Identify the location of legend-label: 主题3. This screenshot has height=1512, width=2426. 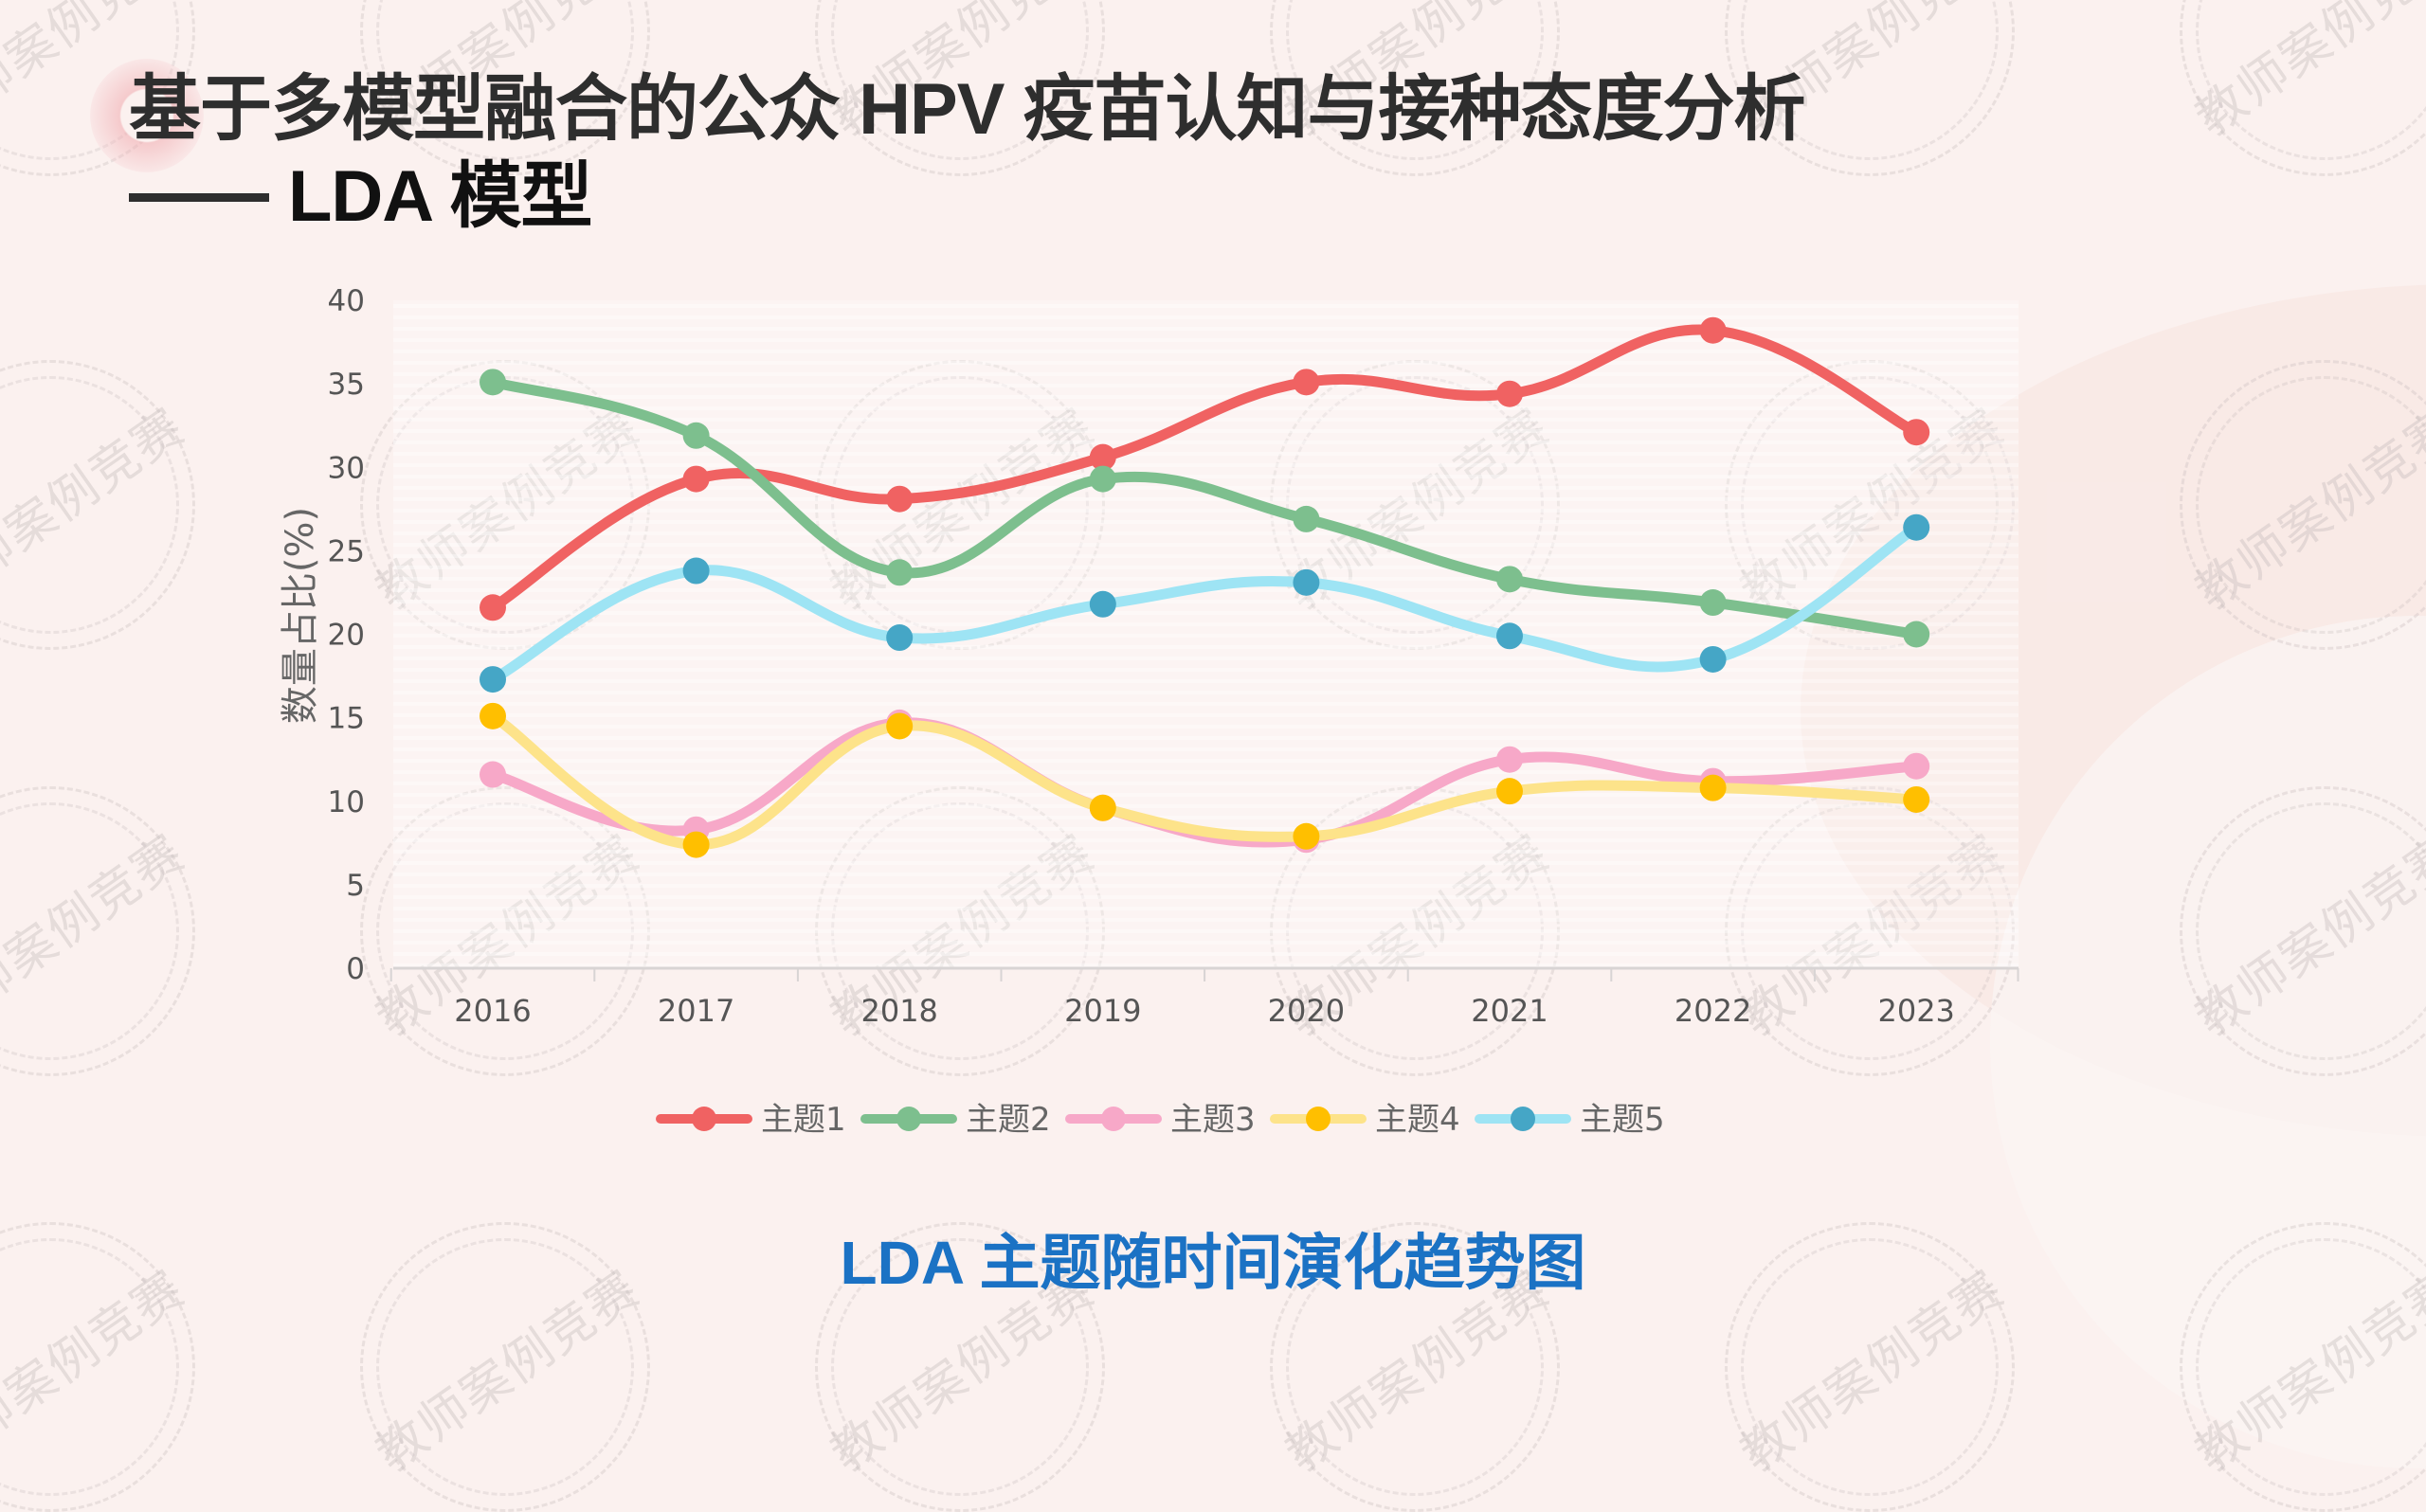
(1213, 1120).